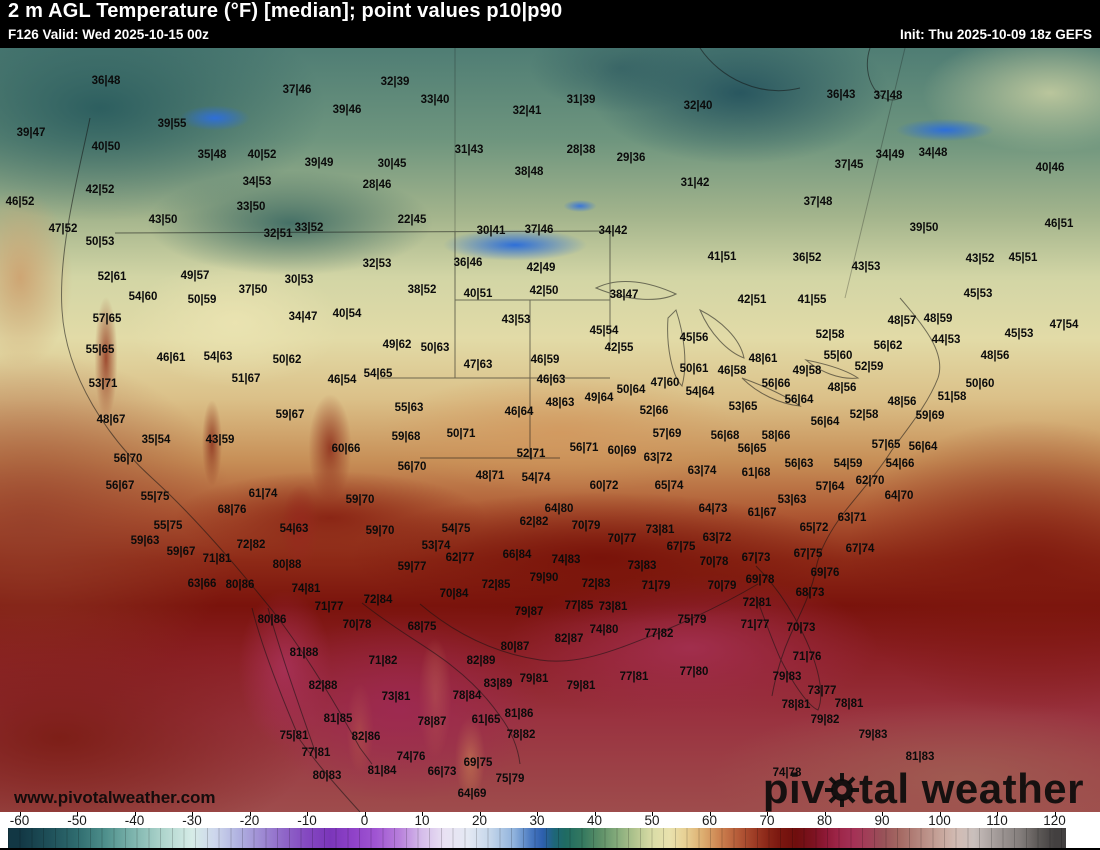 This screenshot has height=850, width=1100. Describe the element at coordinates (869, 367) in the screenshot. I see `point-value: 52|59` at that location.